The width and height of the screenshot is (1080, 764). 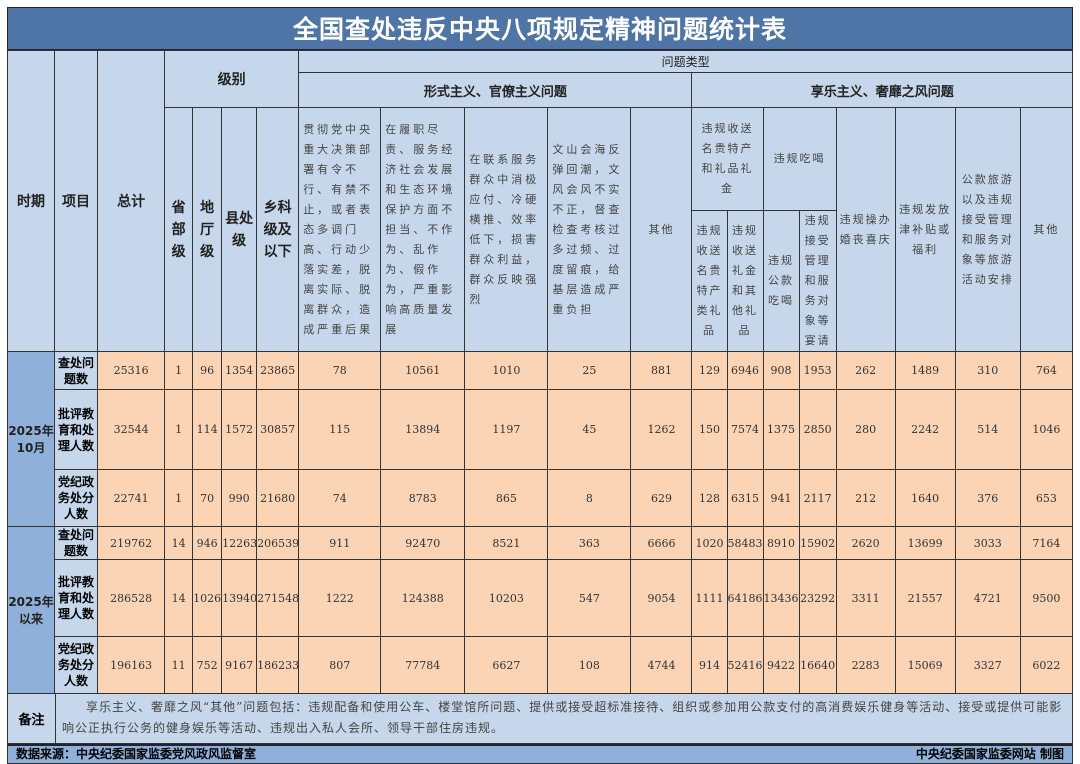 What do you see at coordinates (32, 718) in the screenshot?
I see `note-label: 备注` at bounding box center [32, 718].